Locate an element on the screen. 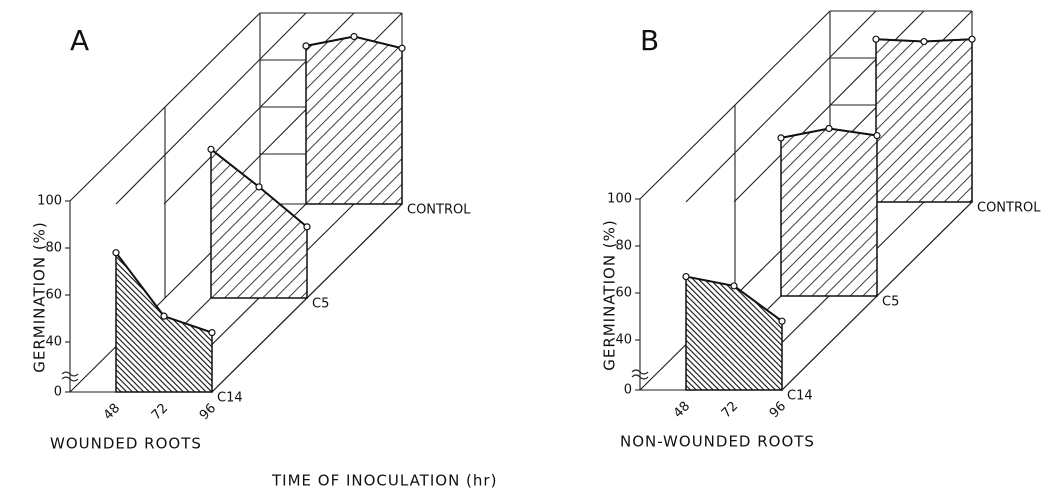 The image size is (1047, 493). x-axis-label: TIME OF INOCULATION (hr) is located at coordinates (384, 481).